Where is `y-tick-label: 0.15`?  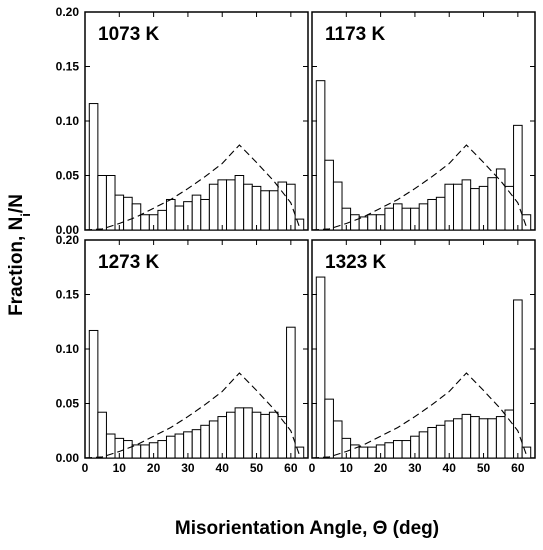 y-tick-label: 0.15 is located at coordinates (68, 67).